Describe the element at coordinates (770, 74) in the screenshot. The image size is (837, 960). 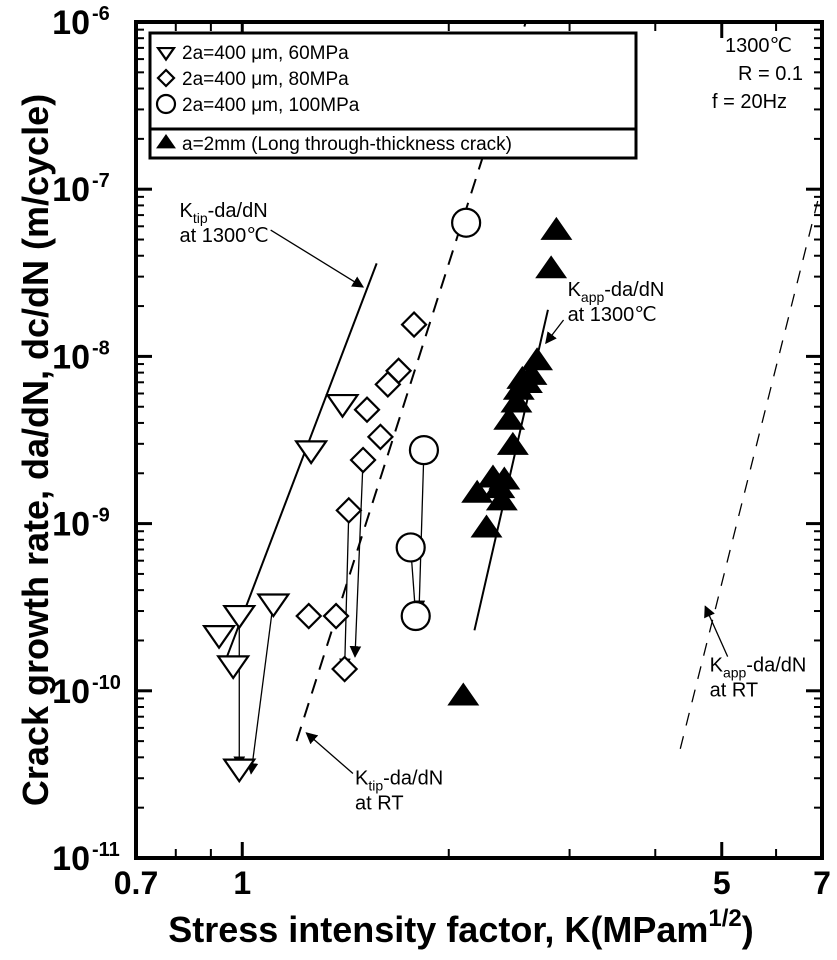
I see `condition-line: R = 0.1` at that location.